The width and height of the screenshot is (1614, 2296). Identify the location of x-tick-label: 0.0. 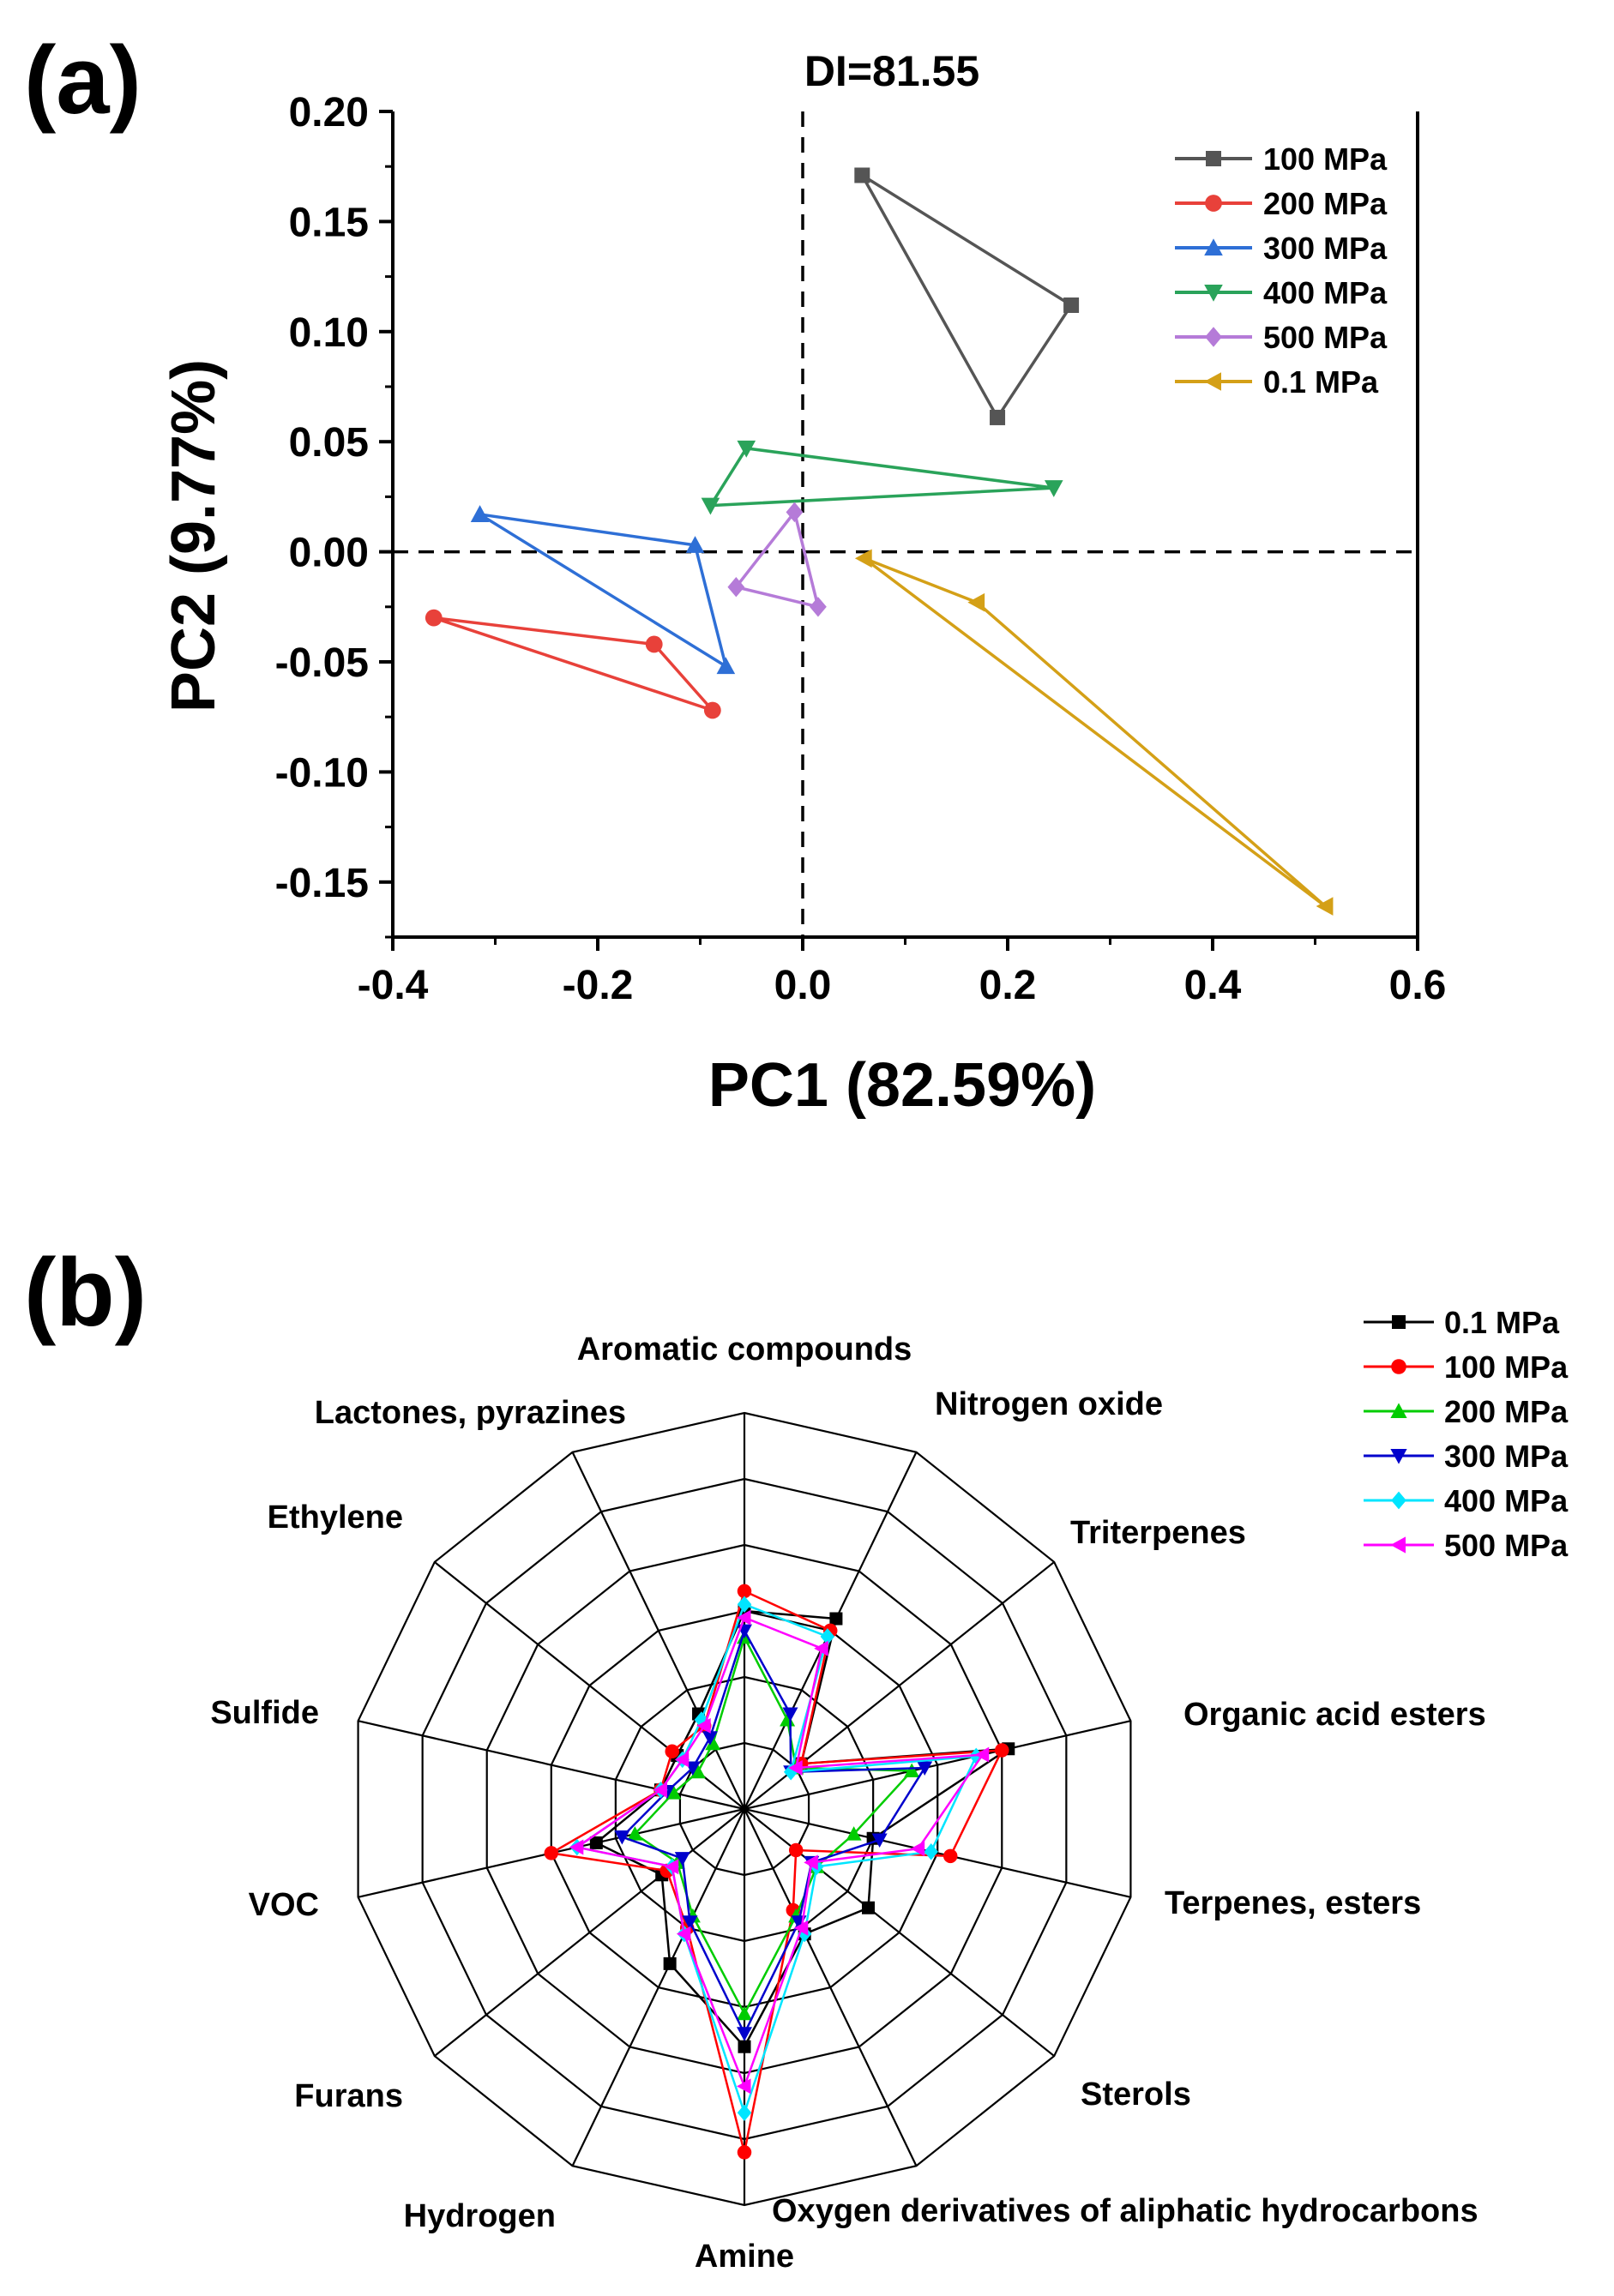
(803, 986).